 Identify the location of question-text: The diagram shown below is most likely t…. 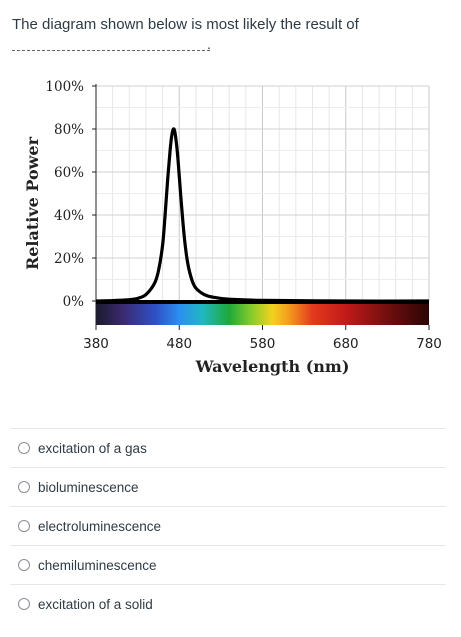
(185, 24).